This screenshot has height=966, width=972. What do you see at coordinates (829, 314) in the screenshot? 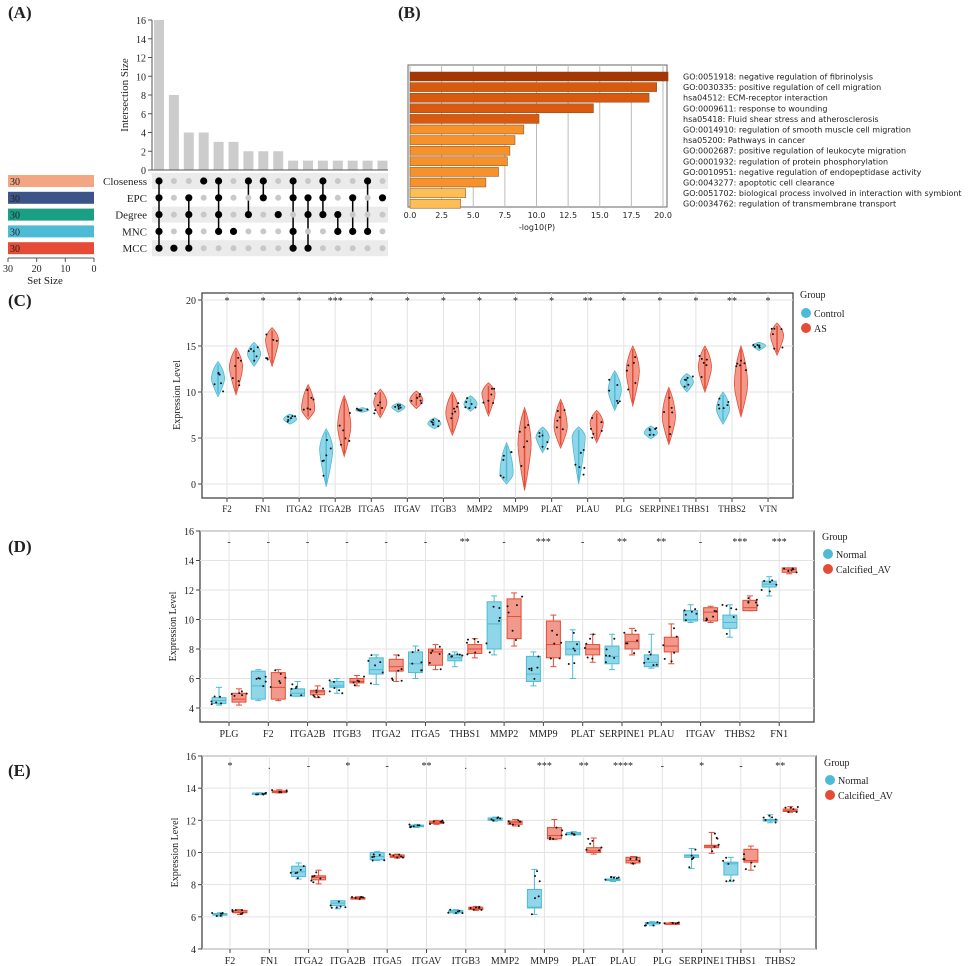
I see `legend-label: Control` at bounding box center [829, 314].